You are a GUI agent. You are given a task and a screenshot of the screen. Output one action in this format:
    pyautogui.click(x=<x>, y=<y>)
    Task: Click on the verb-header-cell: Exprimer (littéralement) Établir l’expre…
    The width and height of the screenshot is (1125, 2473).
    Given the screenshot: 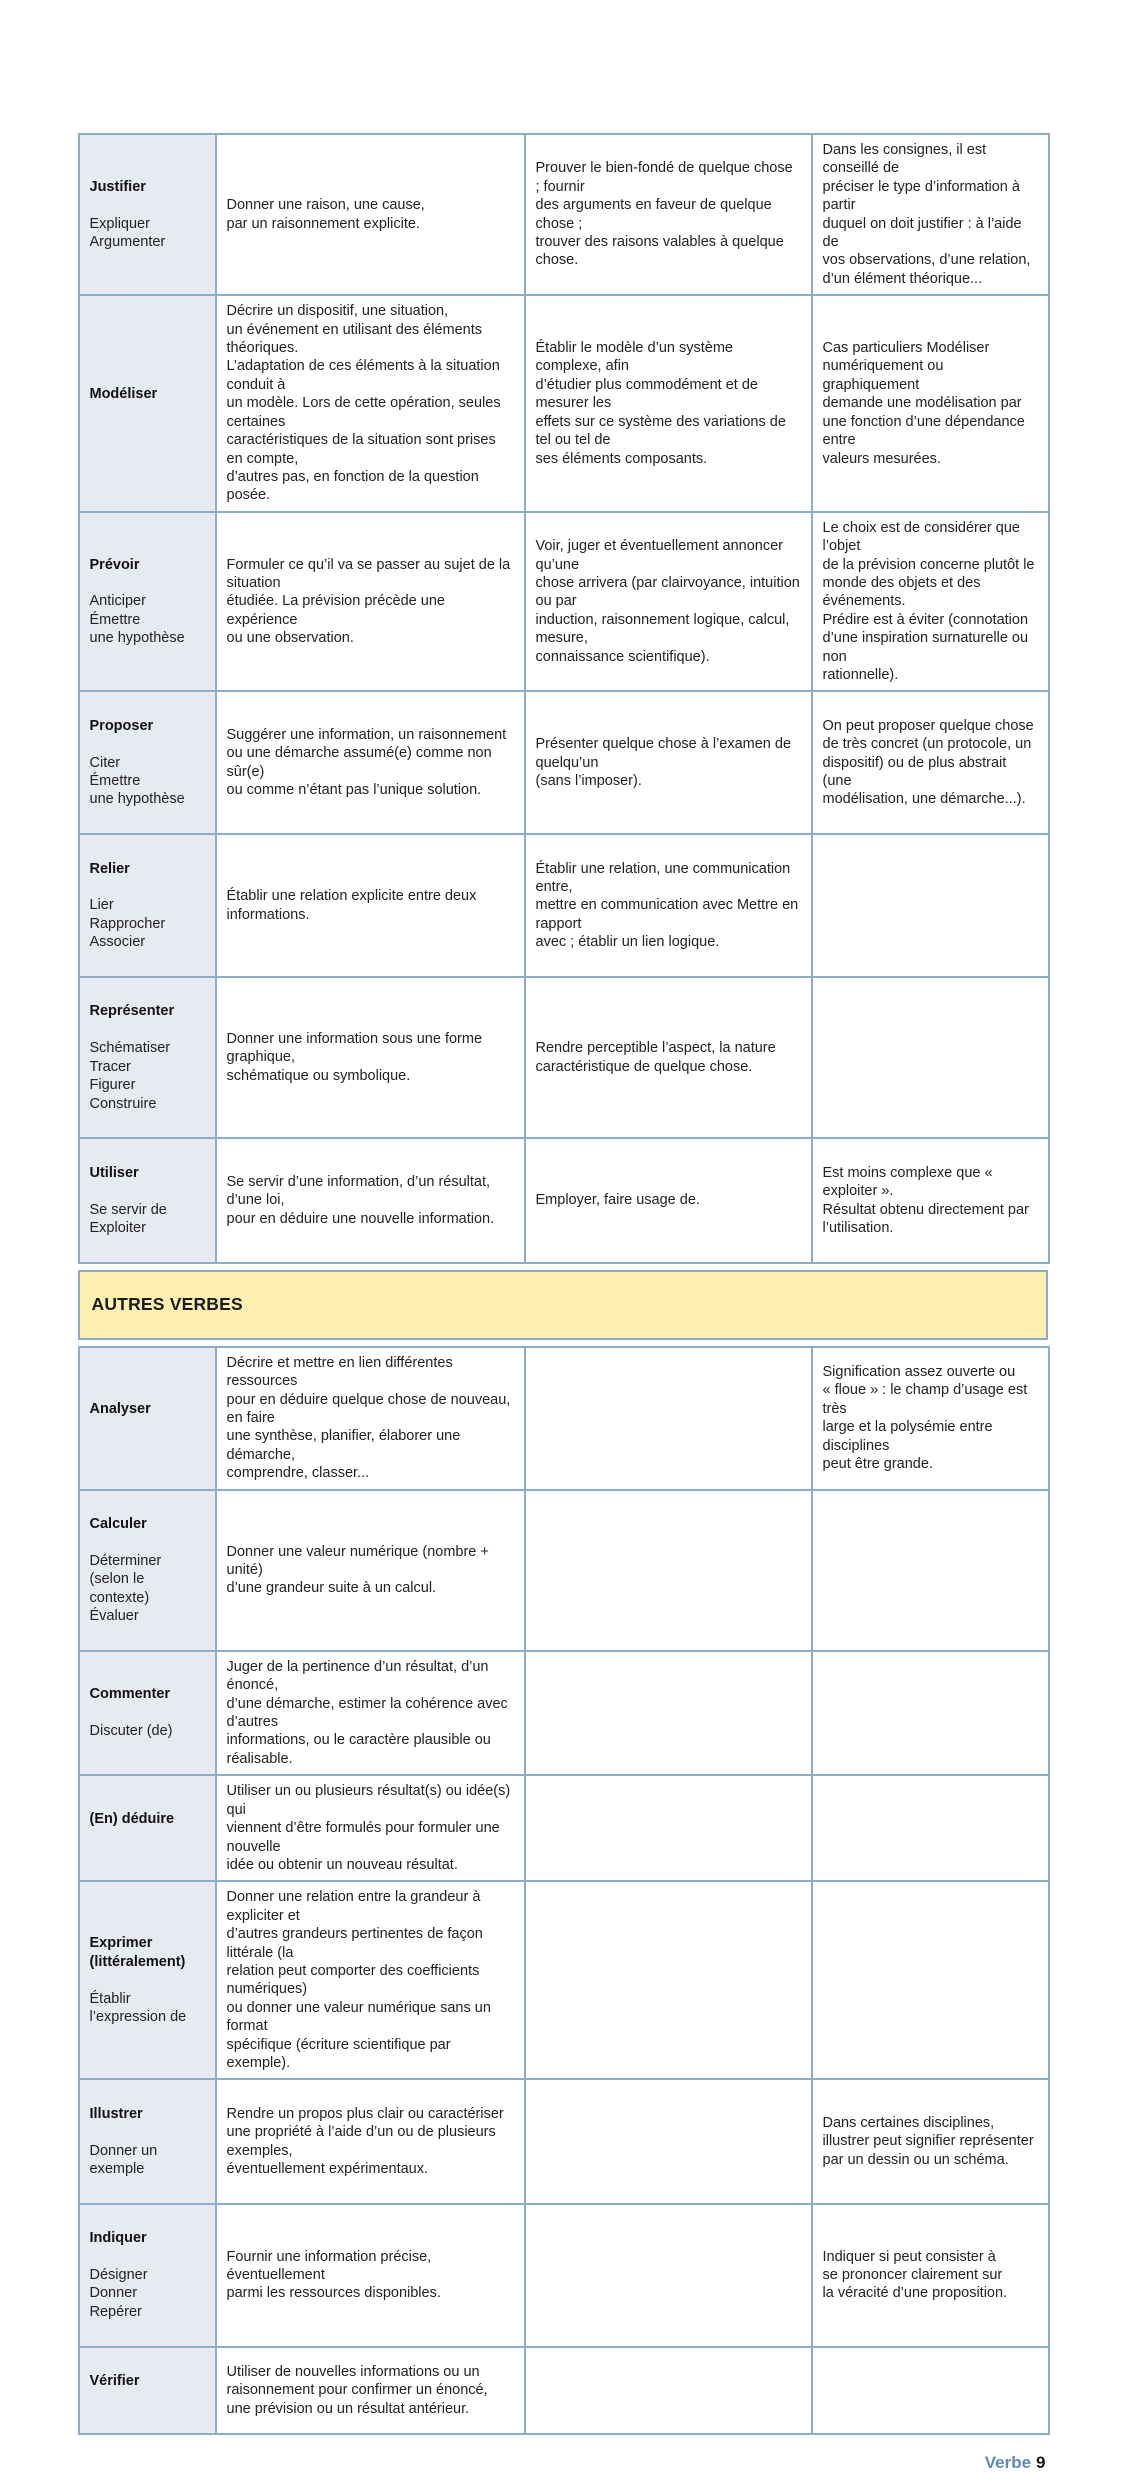 What is the action you would take?
    pyautogui.click(x=147, y=1980)
    